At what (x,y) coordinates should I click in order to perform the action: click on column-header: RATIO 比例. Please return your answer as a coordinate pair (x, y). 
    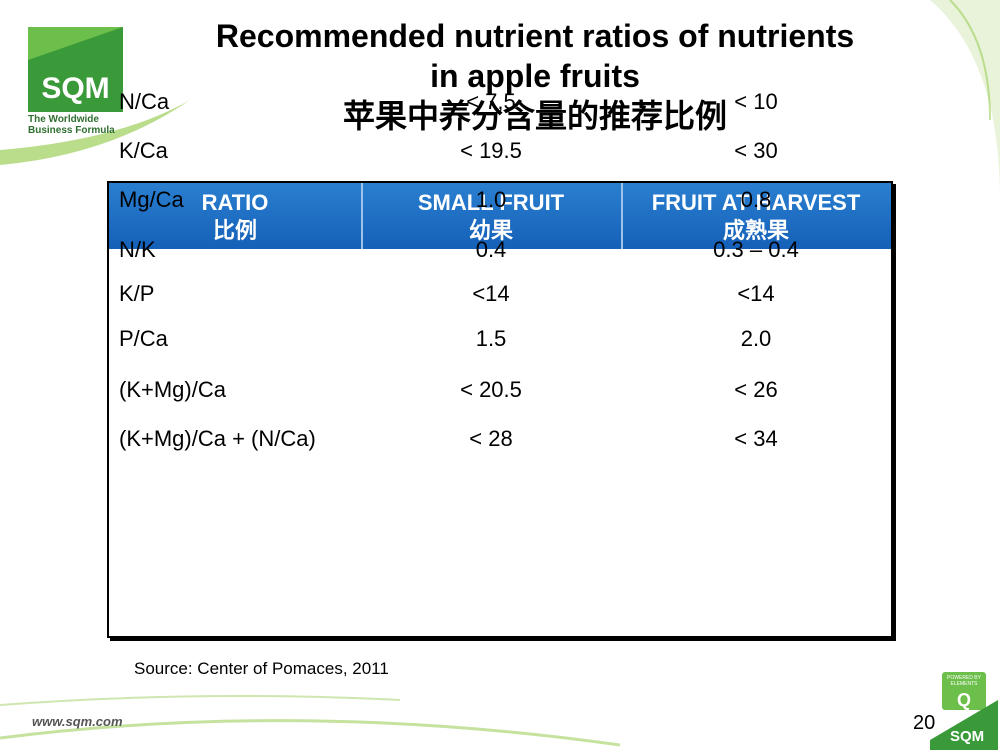
    Looking at the image, I should click on (235, 217).